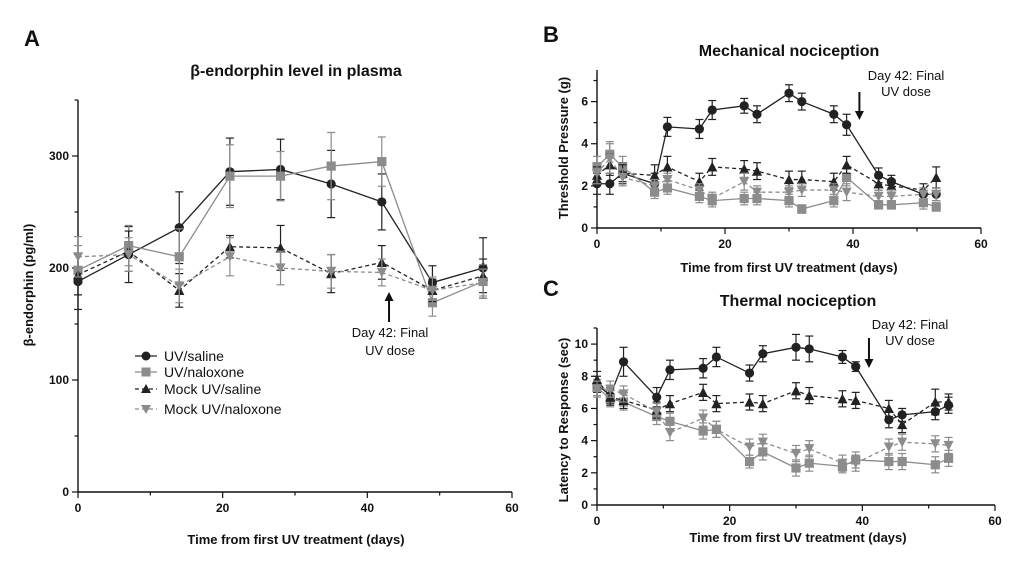 This screenshot has height=569, width=1024. Describe the element at coordinates (551, 34) in the screenshot. I see `panel-b-letter: B` at that location.